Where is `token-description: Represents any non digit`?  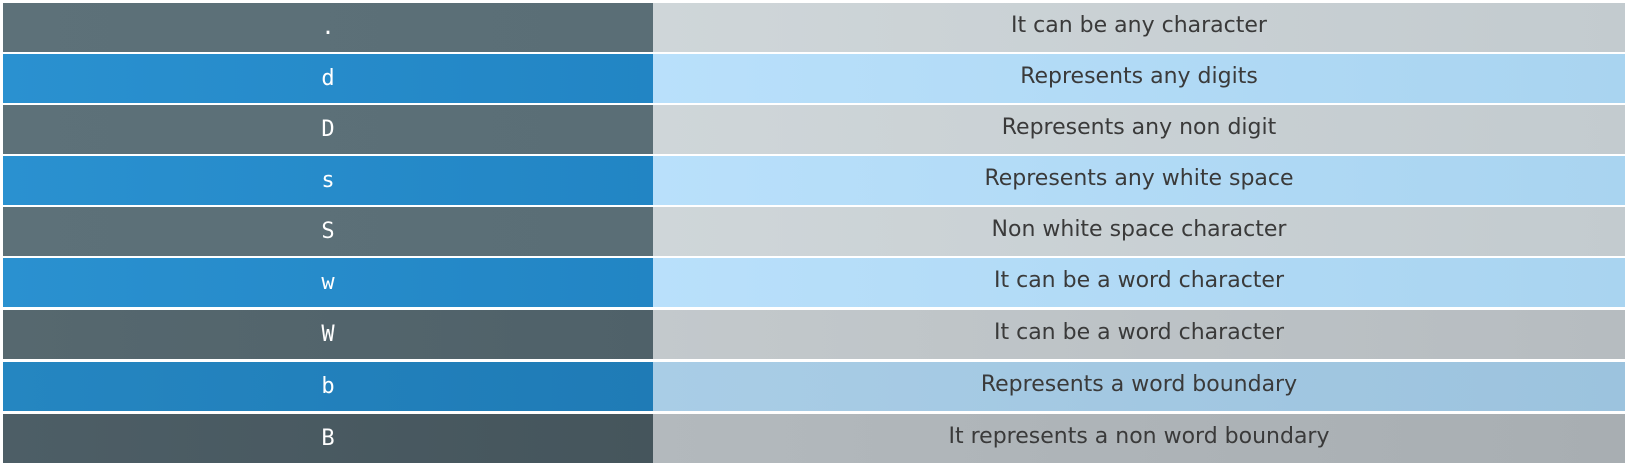
token-description: Represents any non digit is located at coordinates (1139, 129).